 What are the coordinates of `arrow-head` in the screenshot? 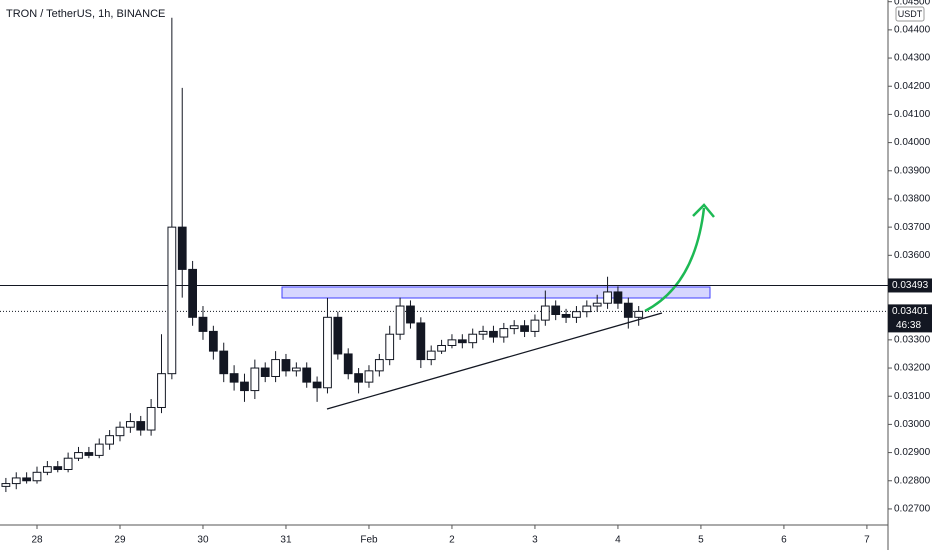 It's located at (703, 210).